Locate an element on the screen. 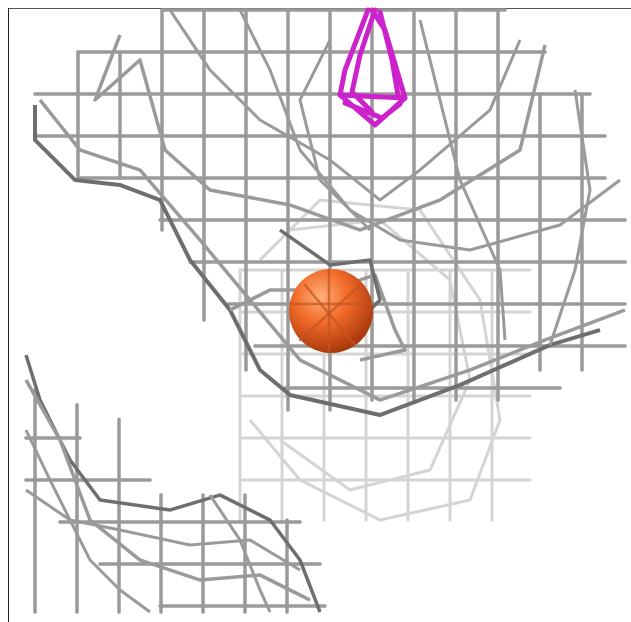 This screenshot has height=622, width=631. viewport-border-left is located at coordinates (8, 315).